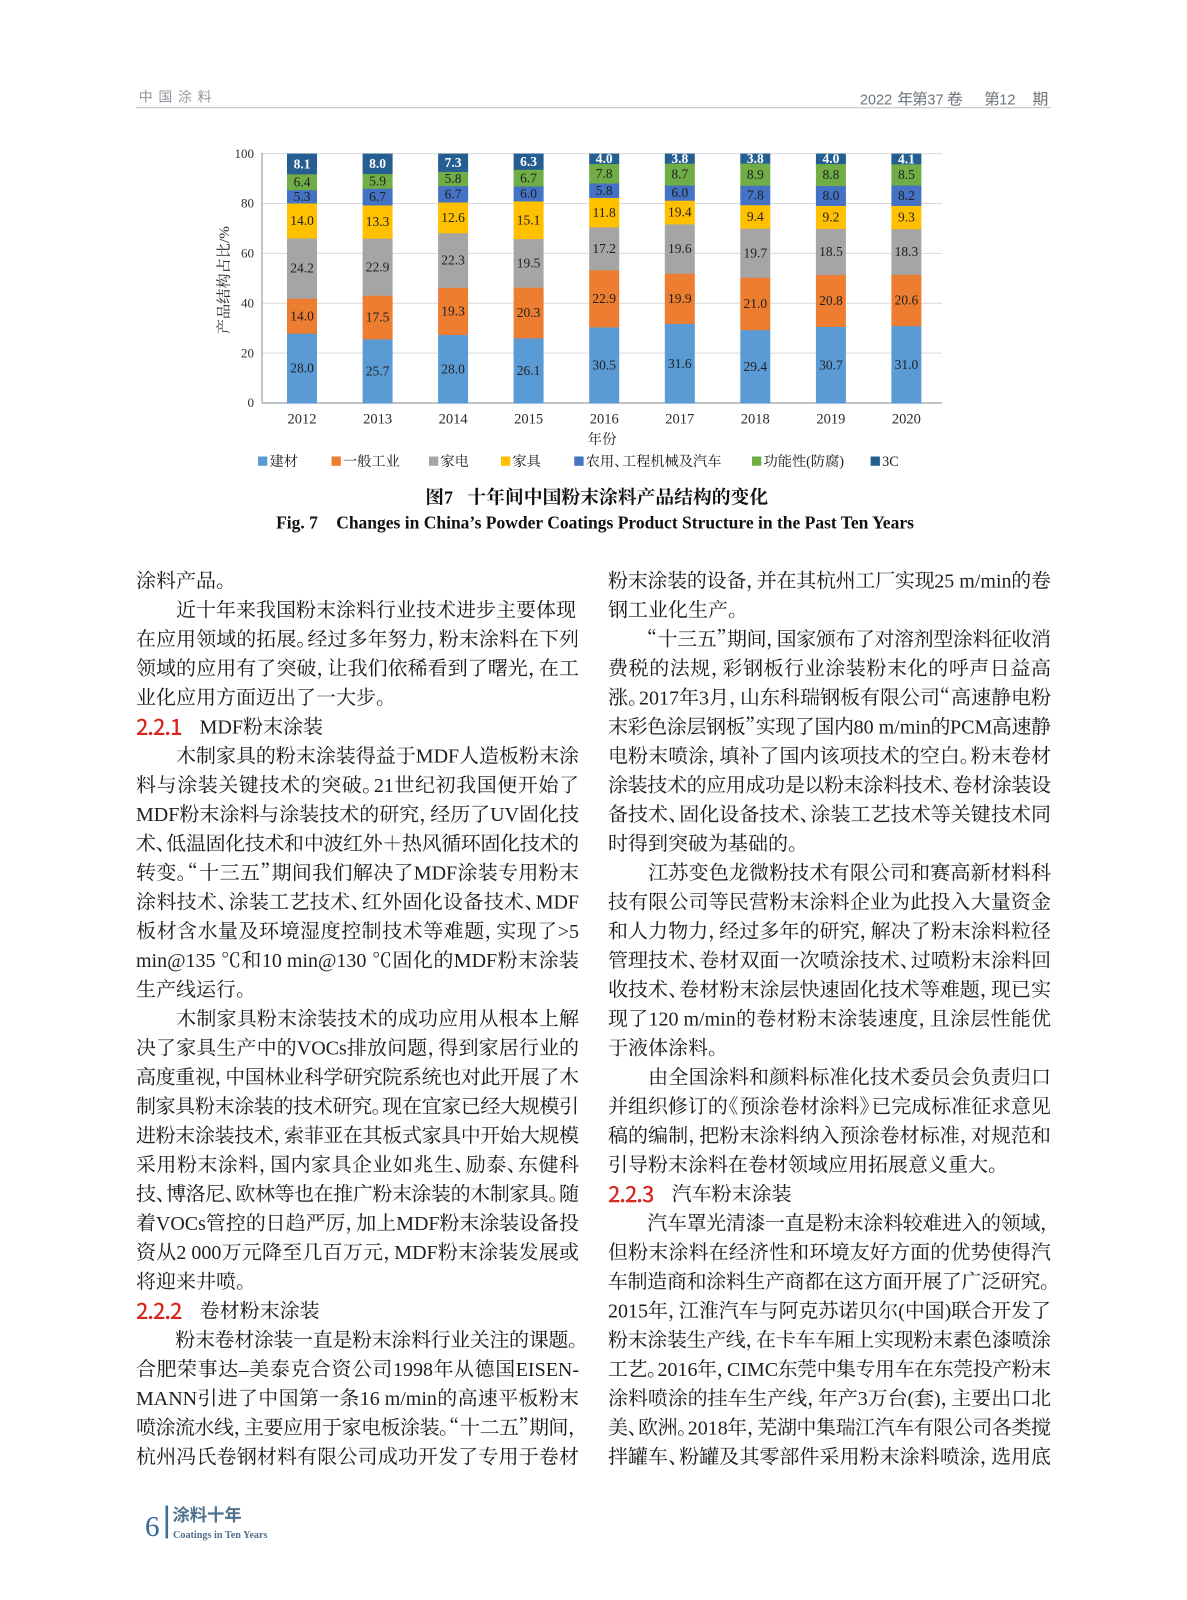 The height and width of the screenshot is (1600, 1187). Describe the element at coordinates (876, 101) in the screenshot. I see `svg-text: 2022` at that location.